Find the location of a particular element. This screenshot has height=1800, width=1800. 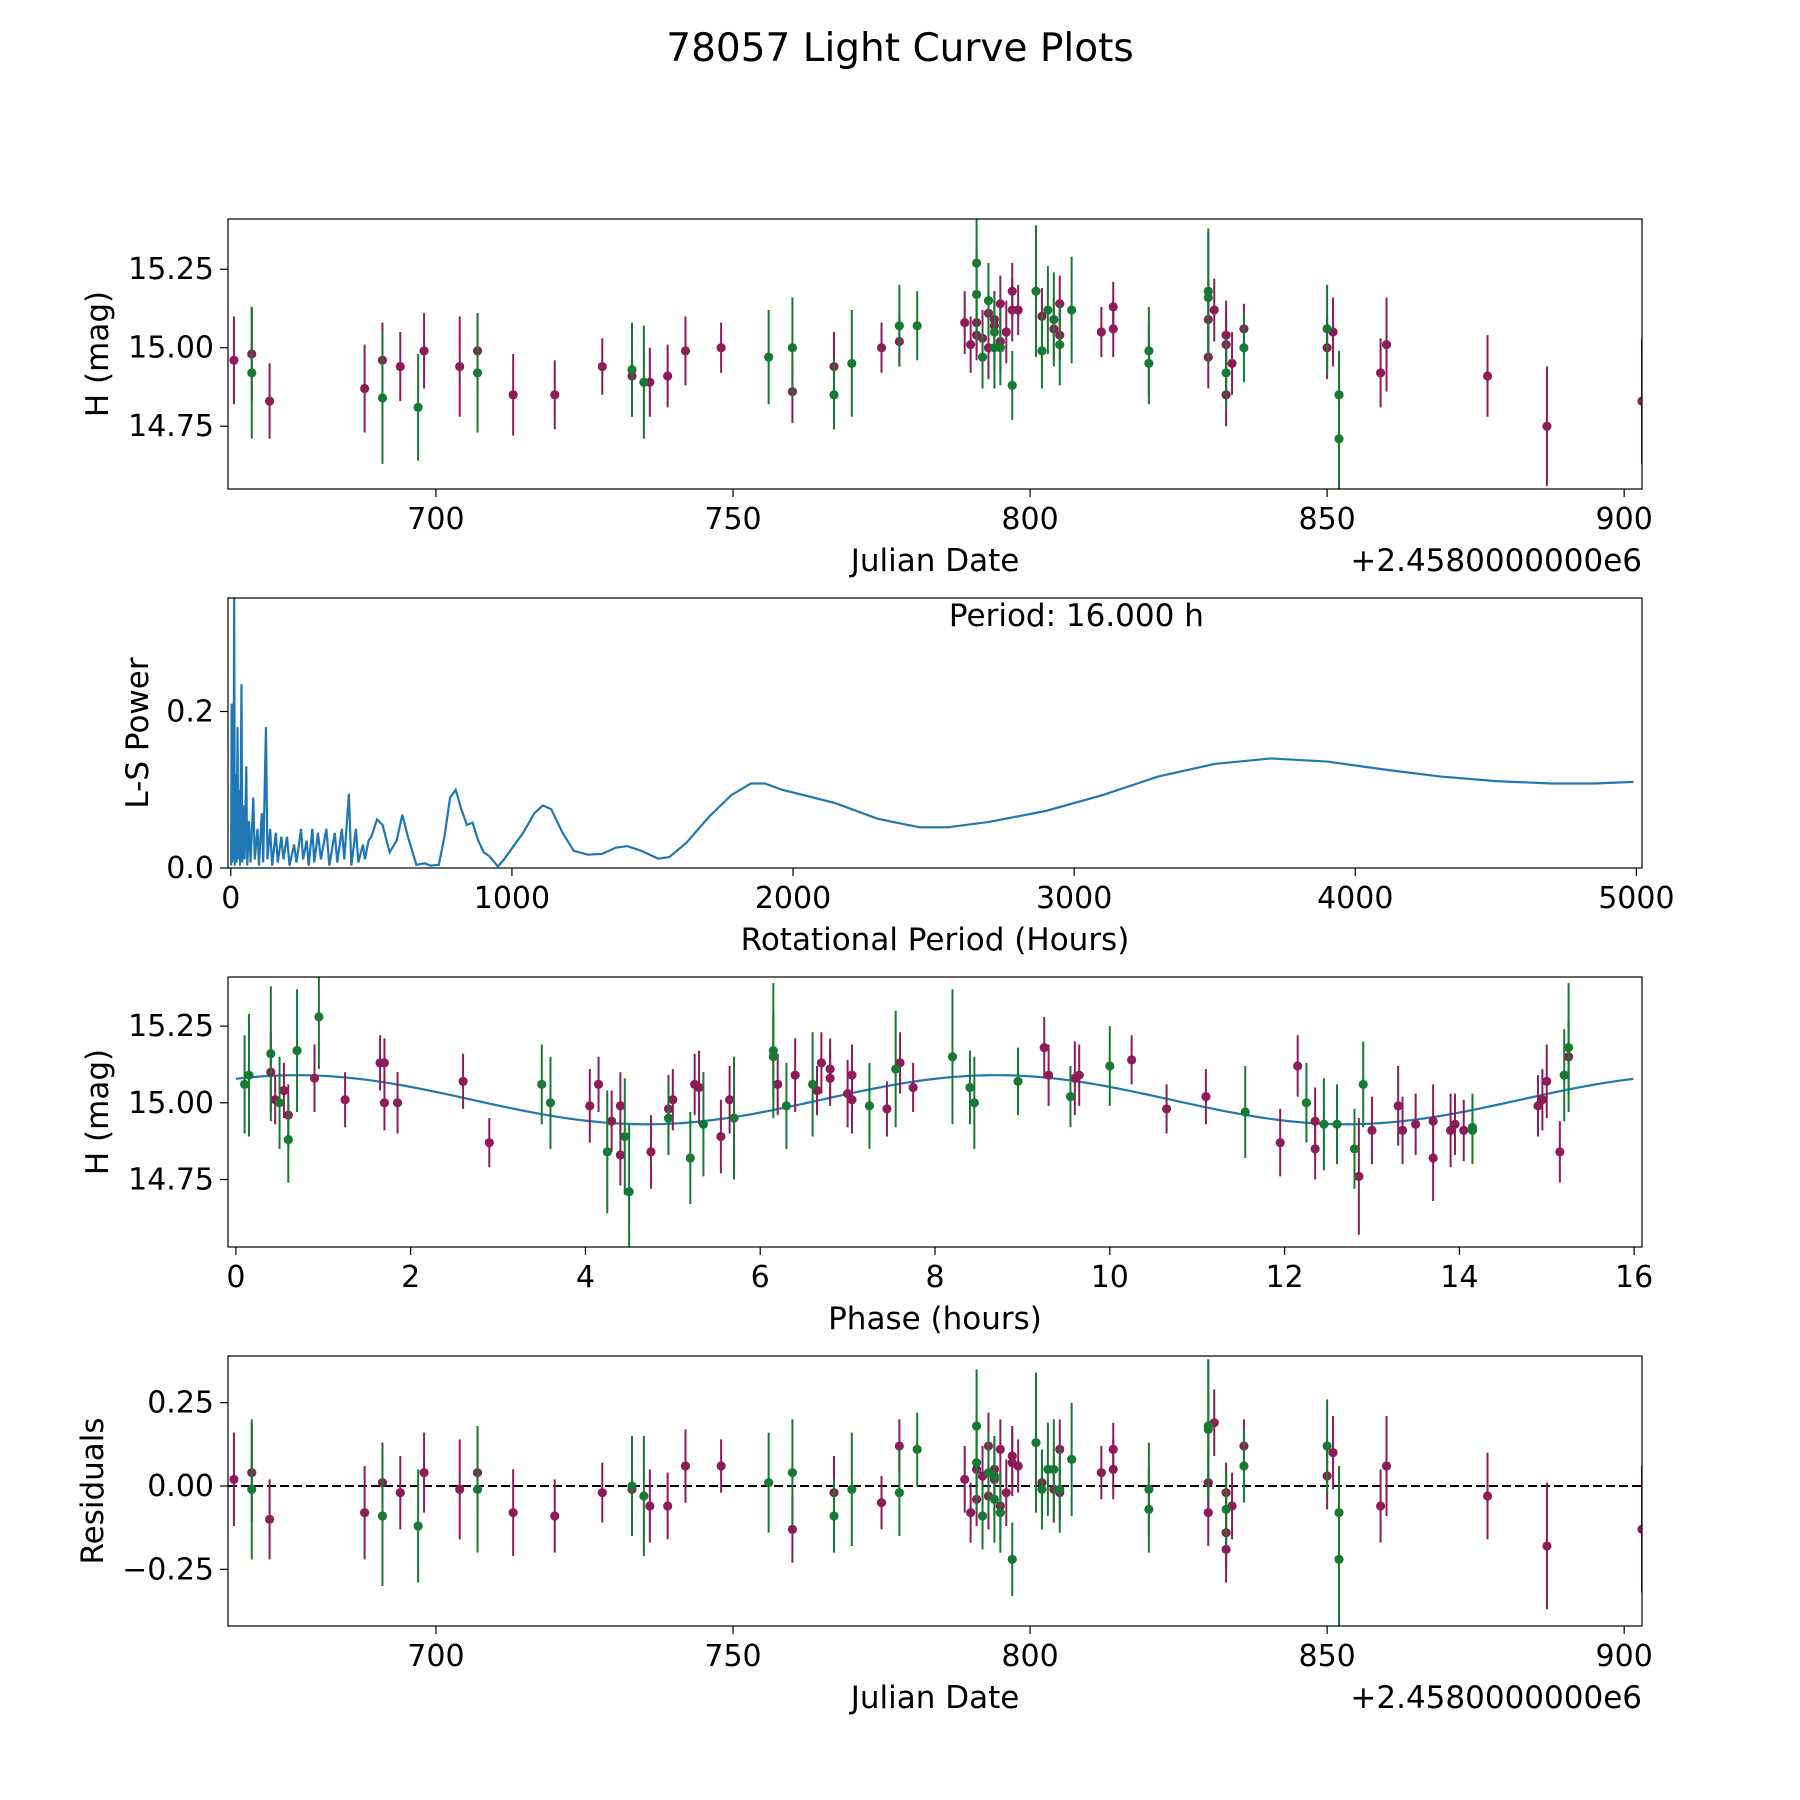

model-fit-curve is located at coordinates (934, 1100).